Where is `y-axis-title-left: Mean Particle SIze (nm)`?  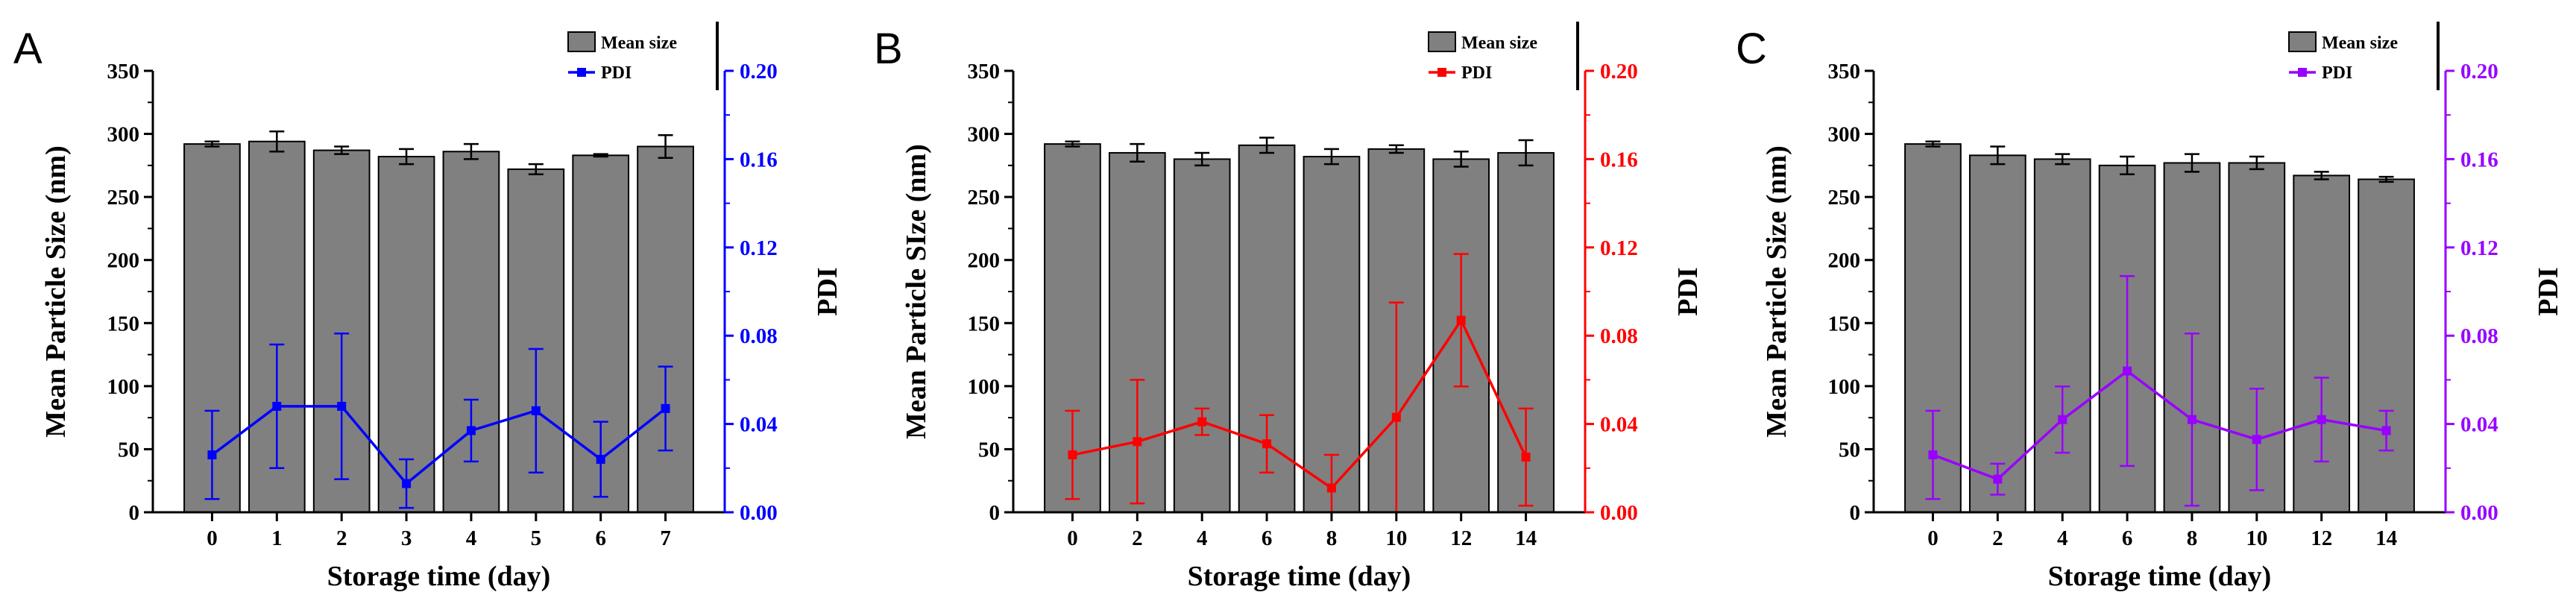 y-axis-title-left: Mean Particle SIze (nm) is located at coordinates (916, 291).